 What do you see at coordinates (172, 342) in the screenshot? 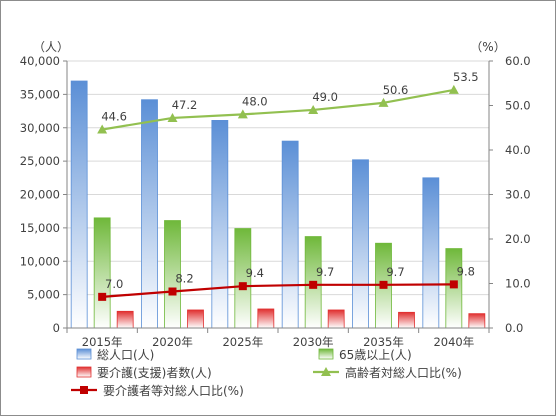
I see `x-tick-label: 2020年` at bounding box center [172, 342].